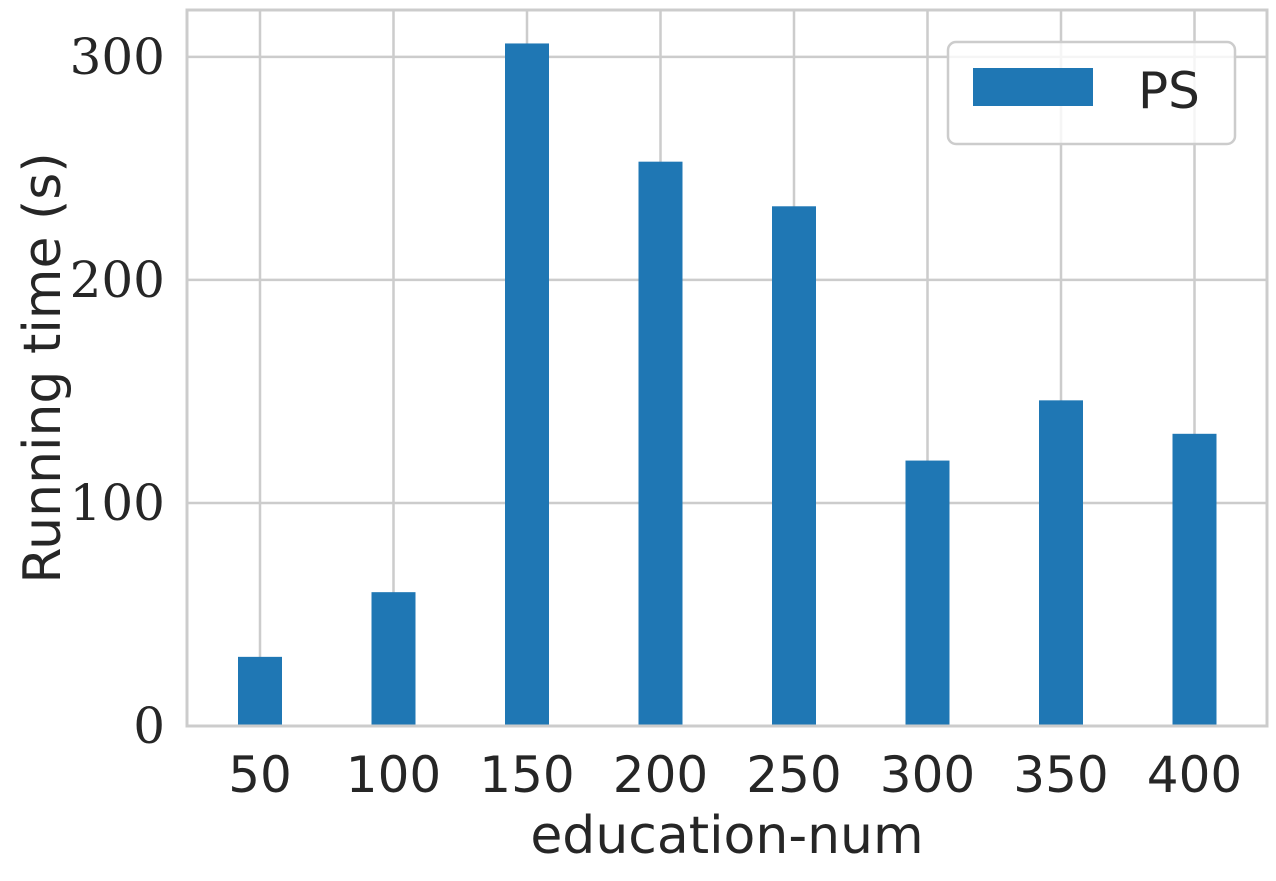  Describe the element at coordinates (149, 726) in the screenshot. I see `y-tick-label: 0` at that location.